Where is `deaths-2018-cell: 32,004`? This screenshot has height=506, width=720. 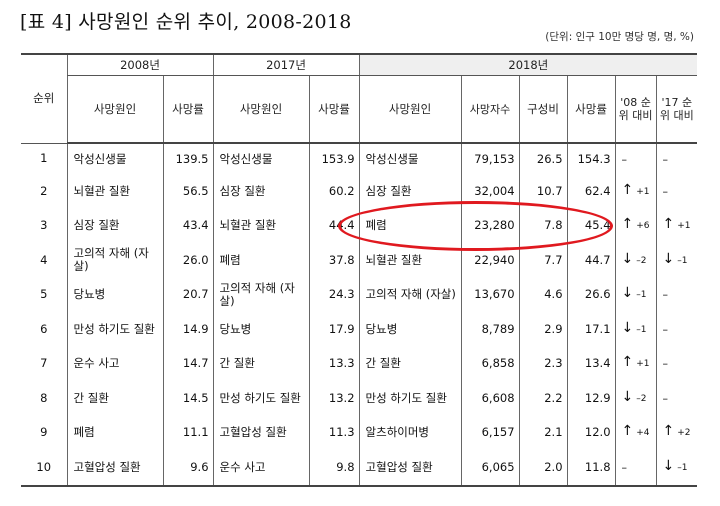 deaths-2018-cell: 32,004 is located at coordinates (490, 191).